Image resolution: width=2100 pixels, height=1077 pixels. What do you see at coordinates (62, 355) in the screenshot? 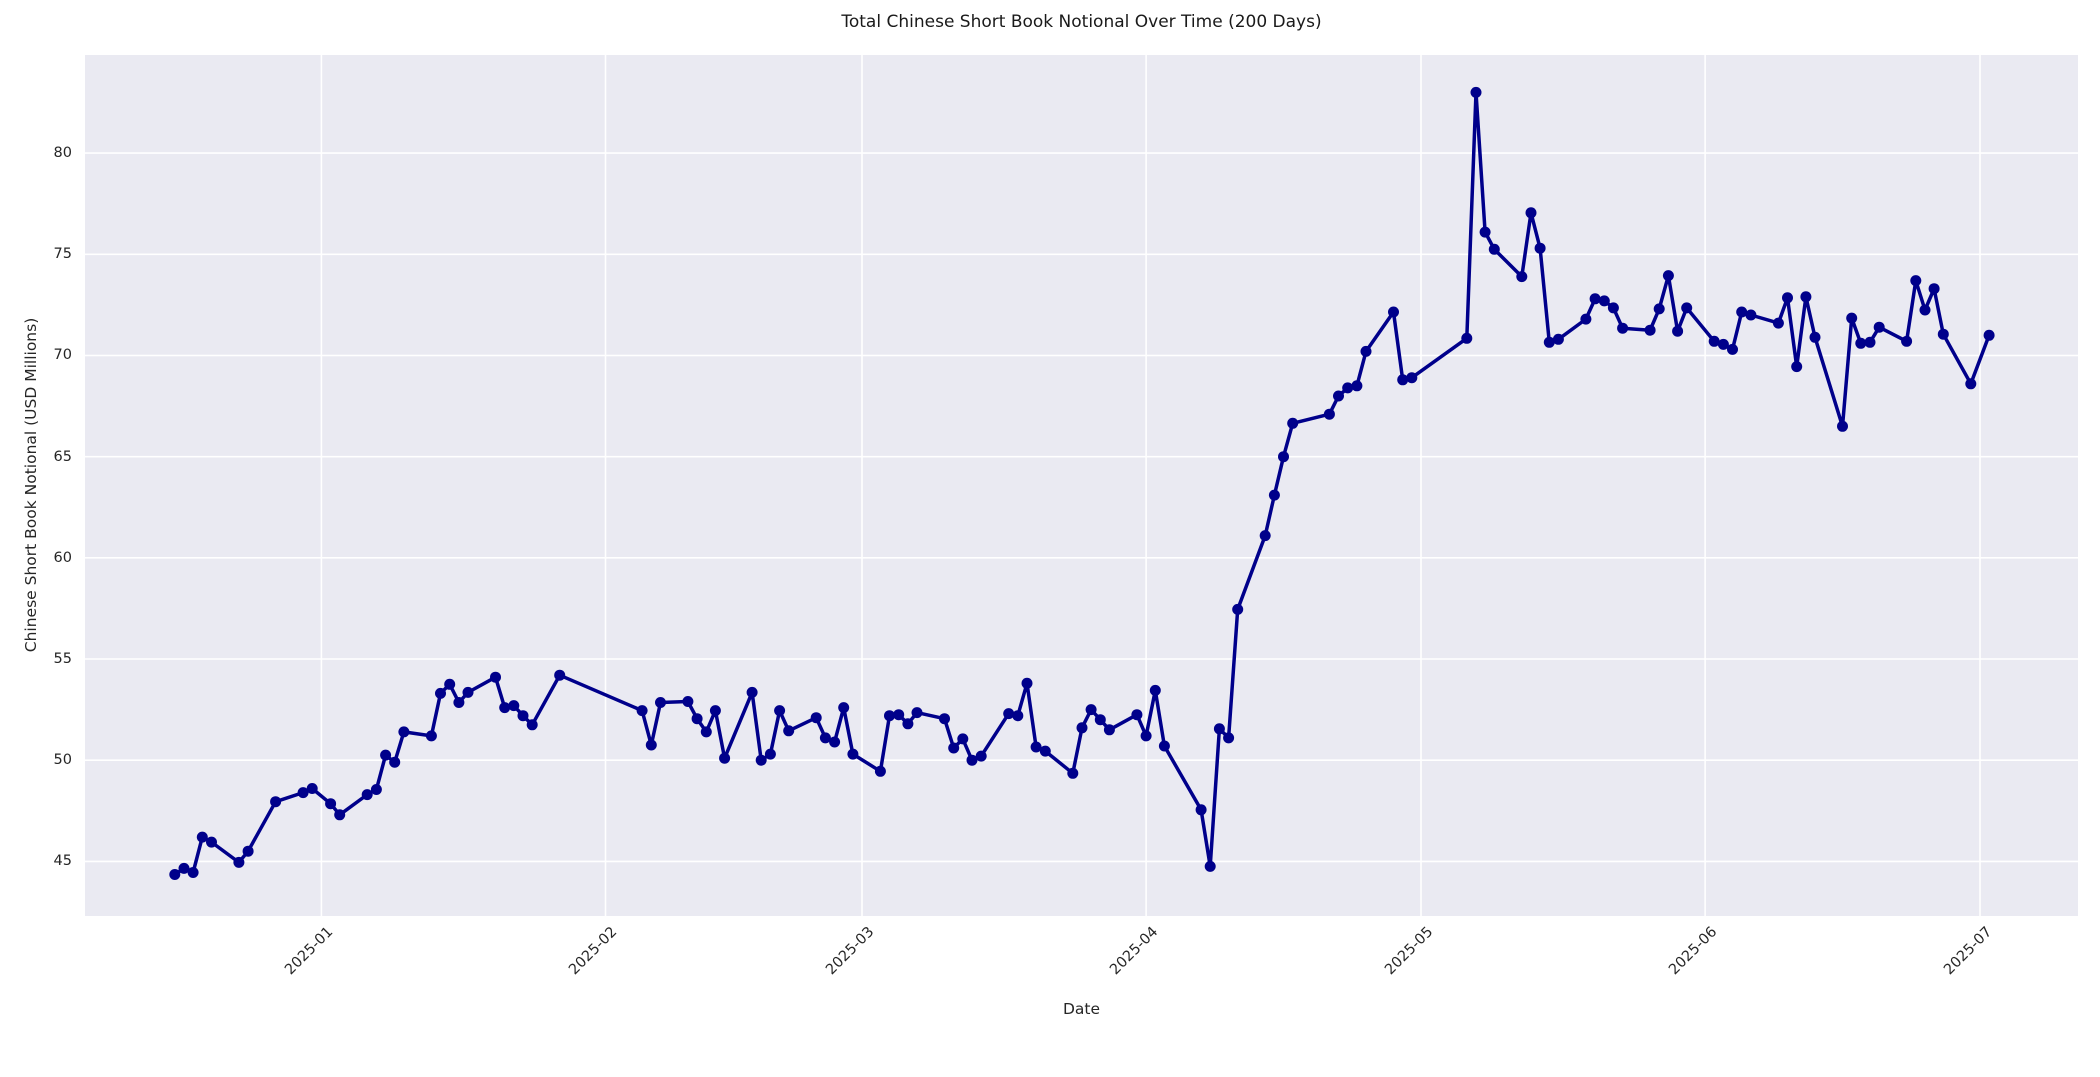
I see `y-tick-label: 70` at bounding box center [62, 355].